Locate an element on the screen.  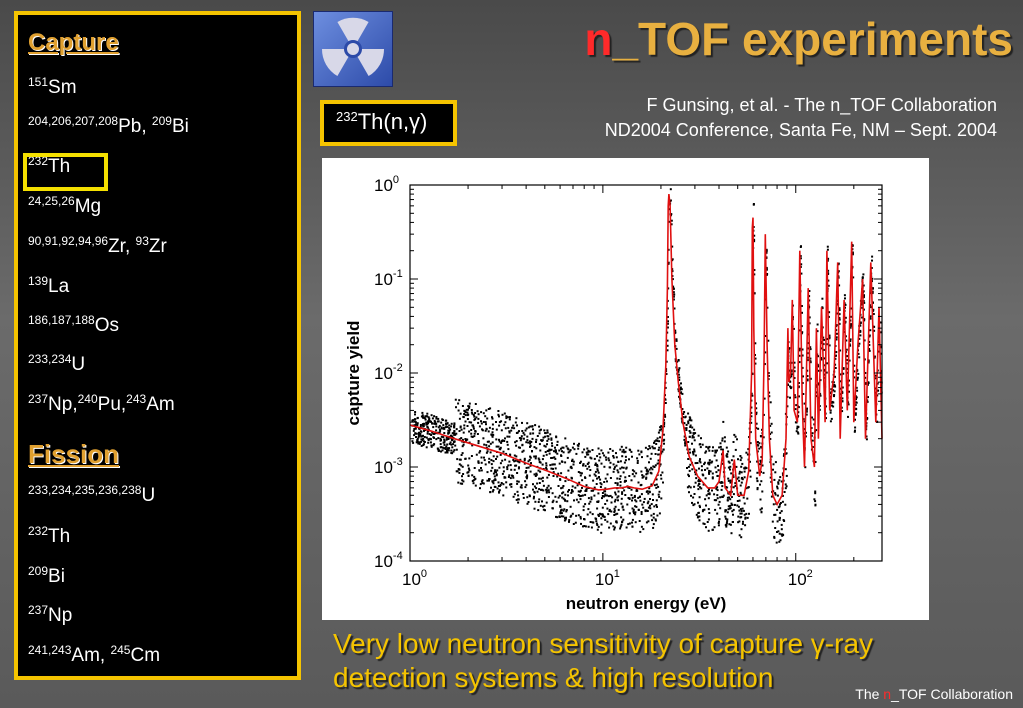
y-tick-label: 10-2 is located at coordinates (388, 372).